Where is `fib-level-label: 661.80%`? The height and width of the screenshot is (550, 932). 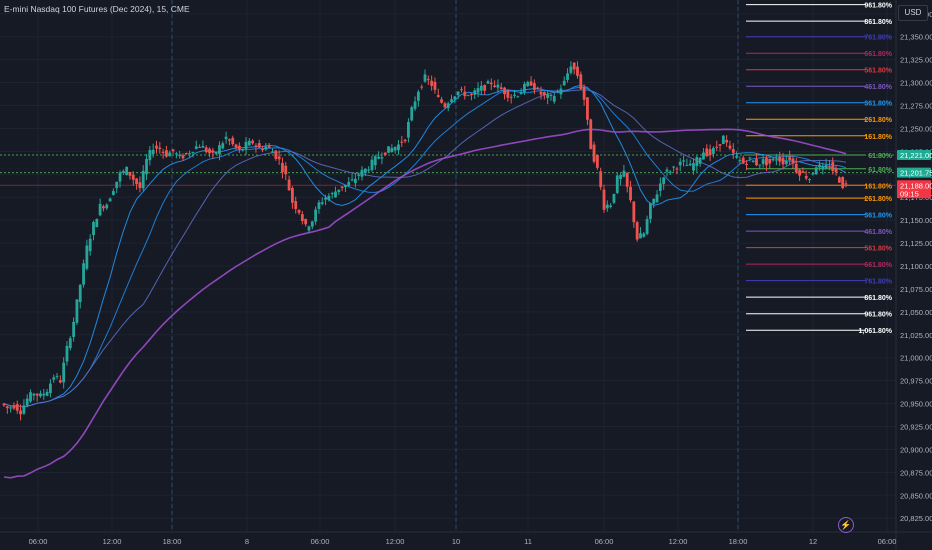 fib-level-label: 661.80% is located at coordinates (878, 265).